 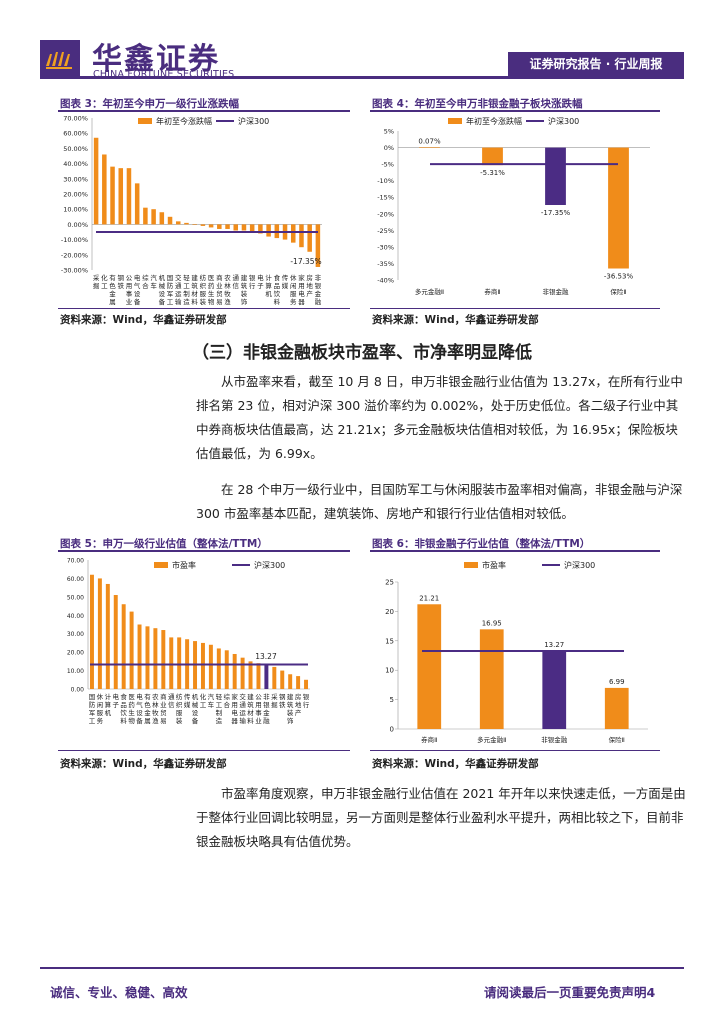 I want to click on x-tick-label: 防, so click(x=170, y=285).